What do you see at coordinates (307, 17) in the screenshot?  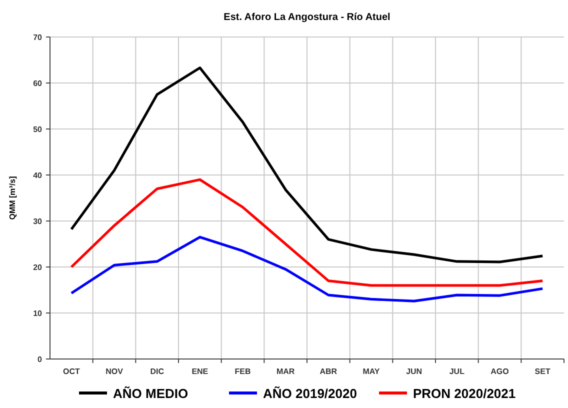 I see `chart-title: Est. Aforo La Angostura - Río Atuel` at bounding box center [307, 17].